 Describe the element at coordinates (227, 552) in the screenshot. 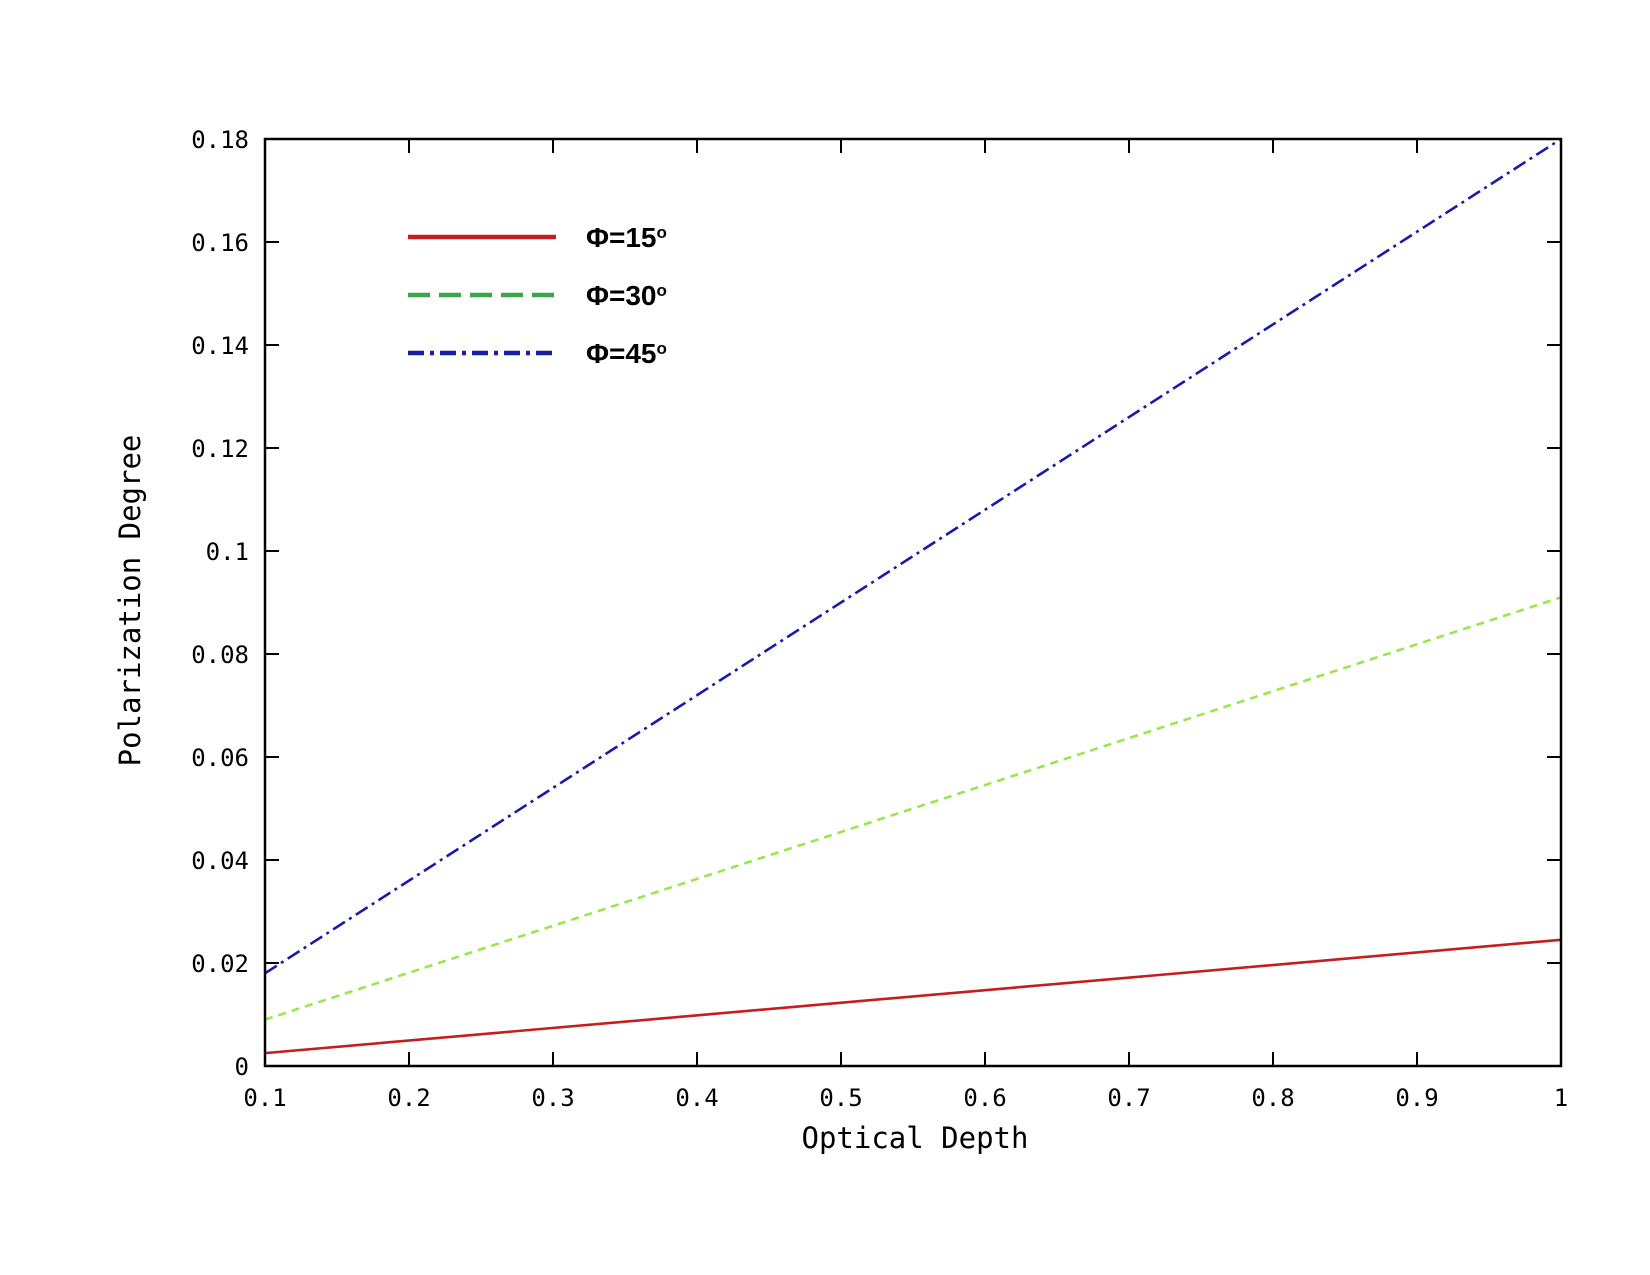

I see `y-tick-label: 0.1` at that location.